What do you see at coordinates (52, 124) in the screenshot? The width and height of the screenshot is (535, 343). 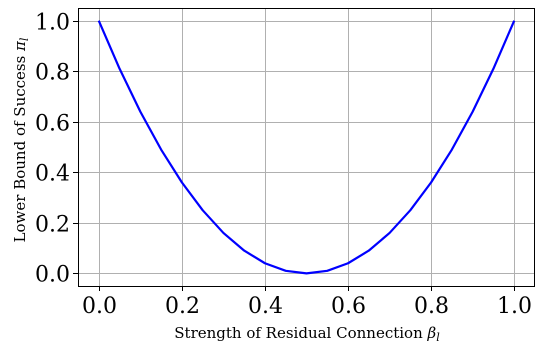 I see `y-tick-label: 0.6` at bounding box center [52, 124].